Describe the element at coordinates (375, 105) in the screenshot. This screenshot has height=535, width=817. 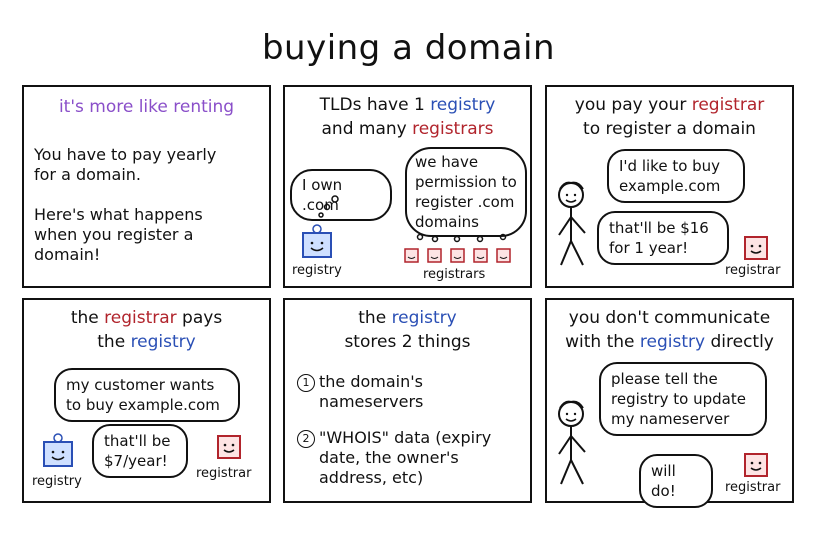
I see `heading-text: TLDs have 1` at that location.